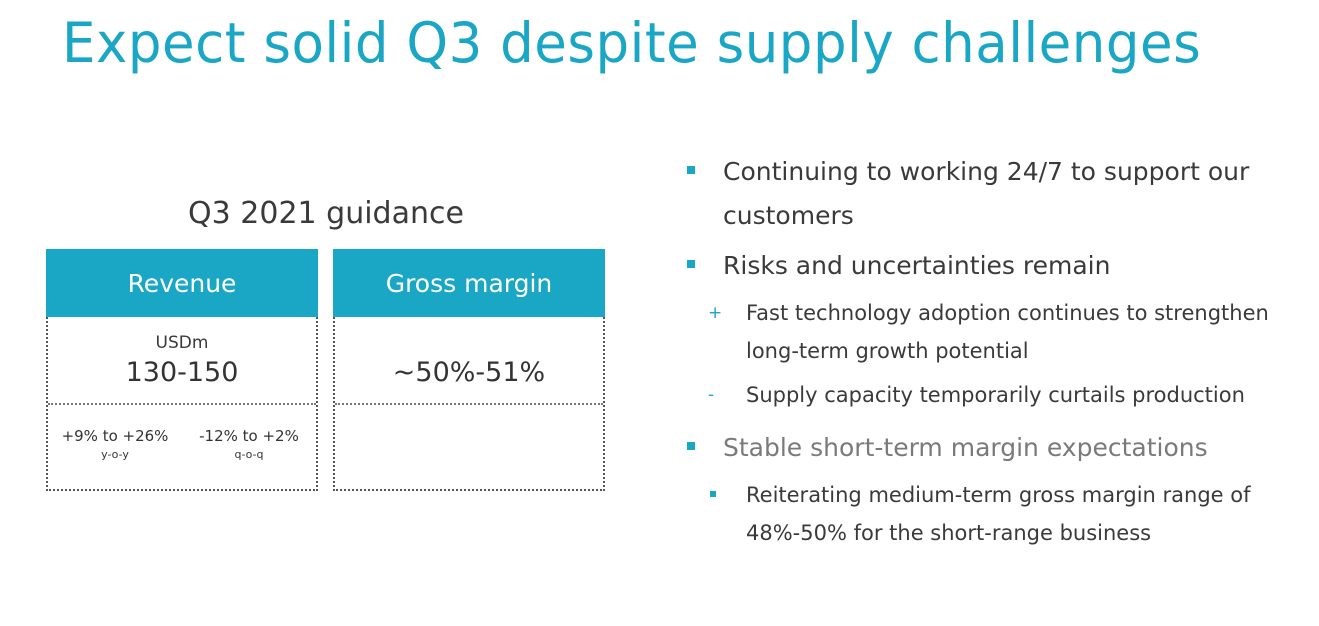 The height and width of the screenshot is (626, 1319). I want to click on revenue-value: 130-150, so click(182, 372).